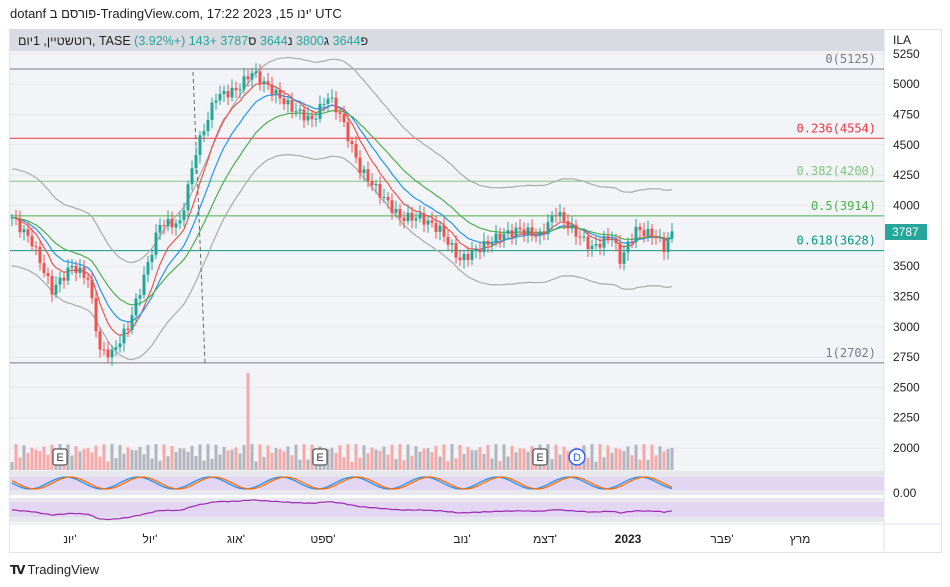  I want to click on price-tick: 4750, so click(906, 114).